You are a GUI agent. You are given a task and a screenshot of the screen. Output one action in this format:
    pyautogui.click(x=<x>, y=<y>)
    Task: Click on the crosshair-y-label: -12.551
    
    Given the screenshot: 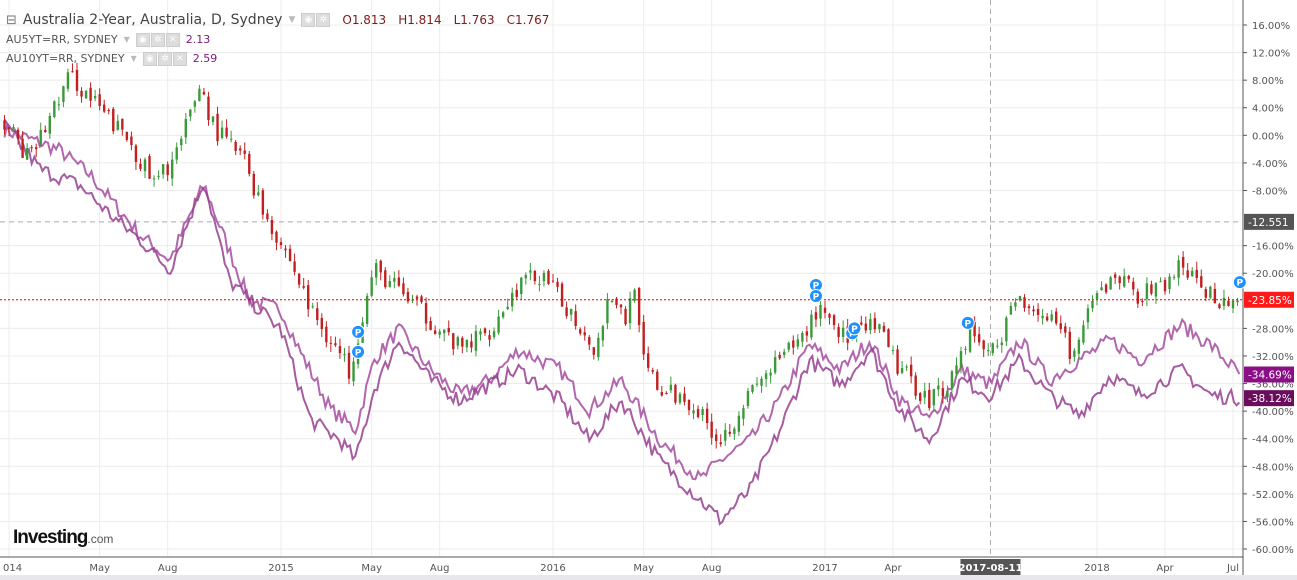 What is the action you would take?
    pyautogui.click(x=1268, y=223)
    